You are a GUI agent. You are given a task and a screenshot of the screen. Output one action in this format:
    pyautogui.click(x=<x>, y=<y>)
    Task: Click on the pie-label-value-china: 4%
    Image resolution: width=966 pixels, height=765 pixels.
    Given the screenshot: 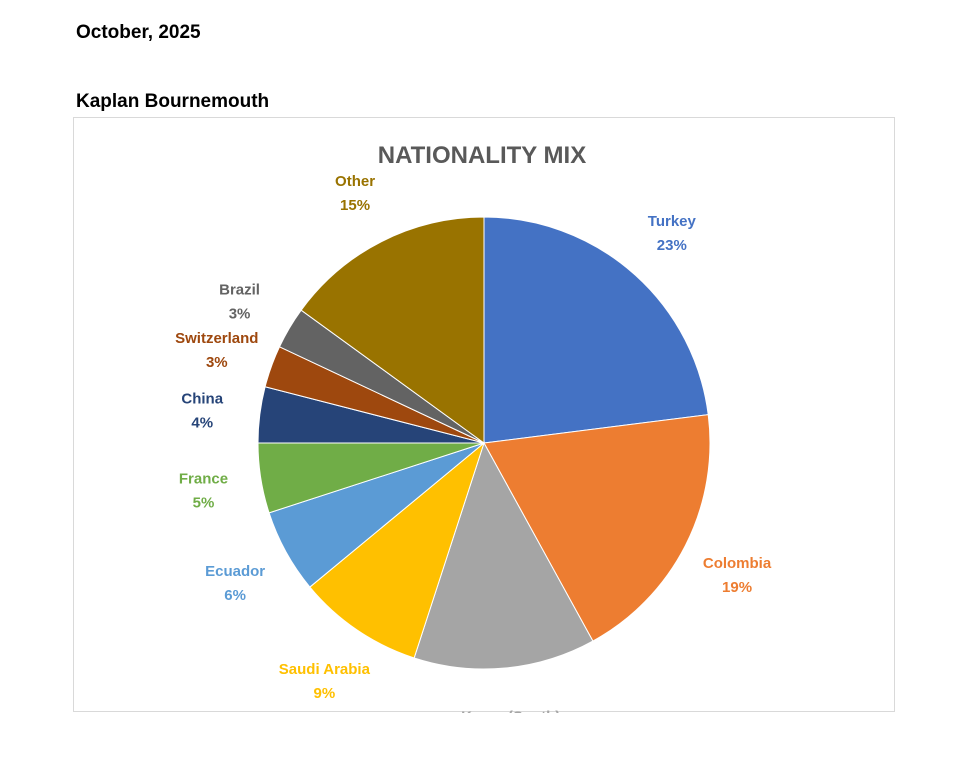 What is the action you would take?
    pyautogui.click(x=202, y=422)
    